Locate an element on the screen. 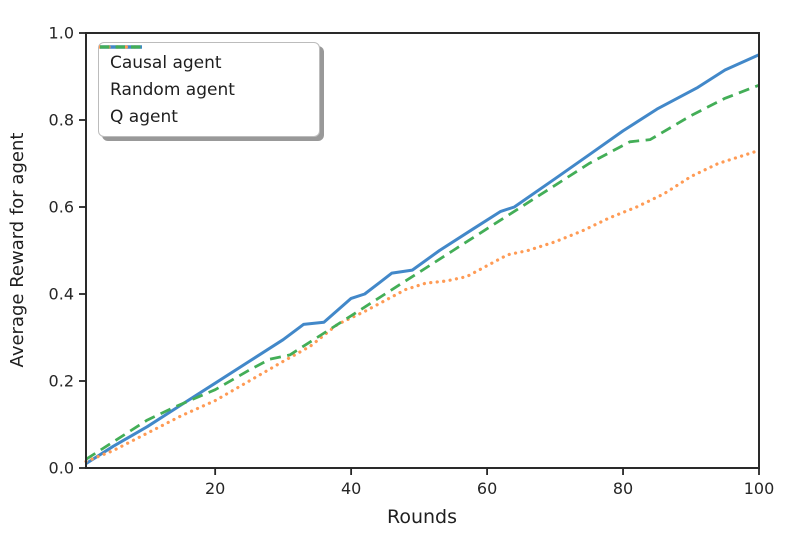 The image size is (806, 548). x-tick-label: 60 is located at coordinates (487, 488).